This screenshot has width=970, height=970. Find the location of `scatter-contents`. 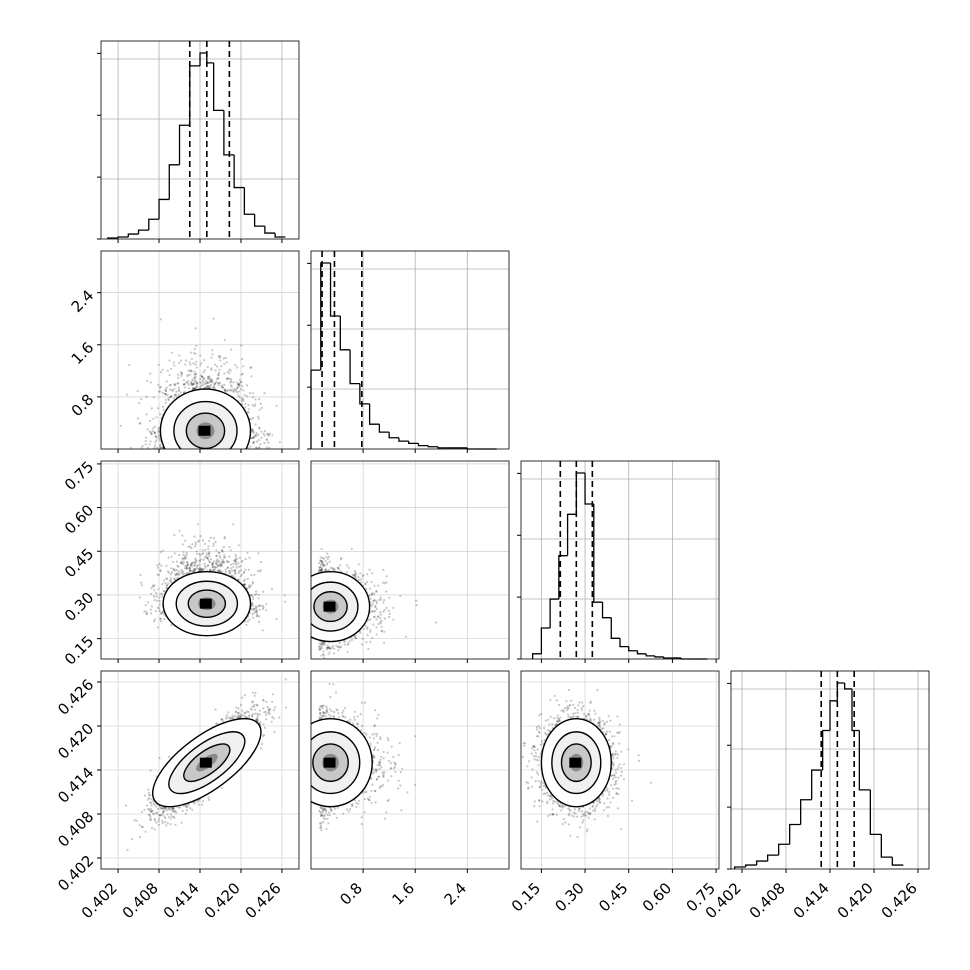

scatter-contents is located at coordinates (200, 350).